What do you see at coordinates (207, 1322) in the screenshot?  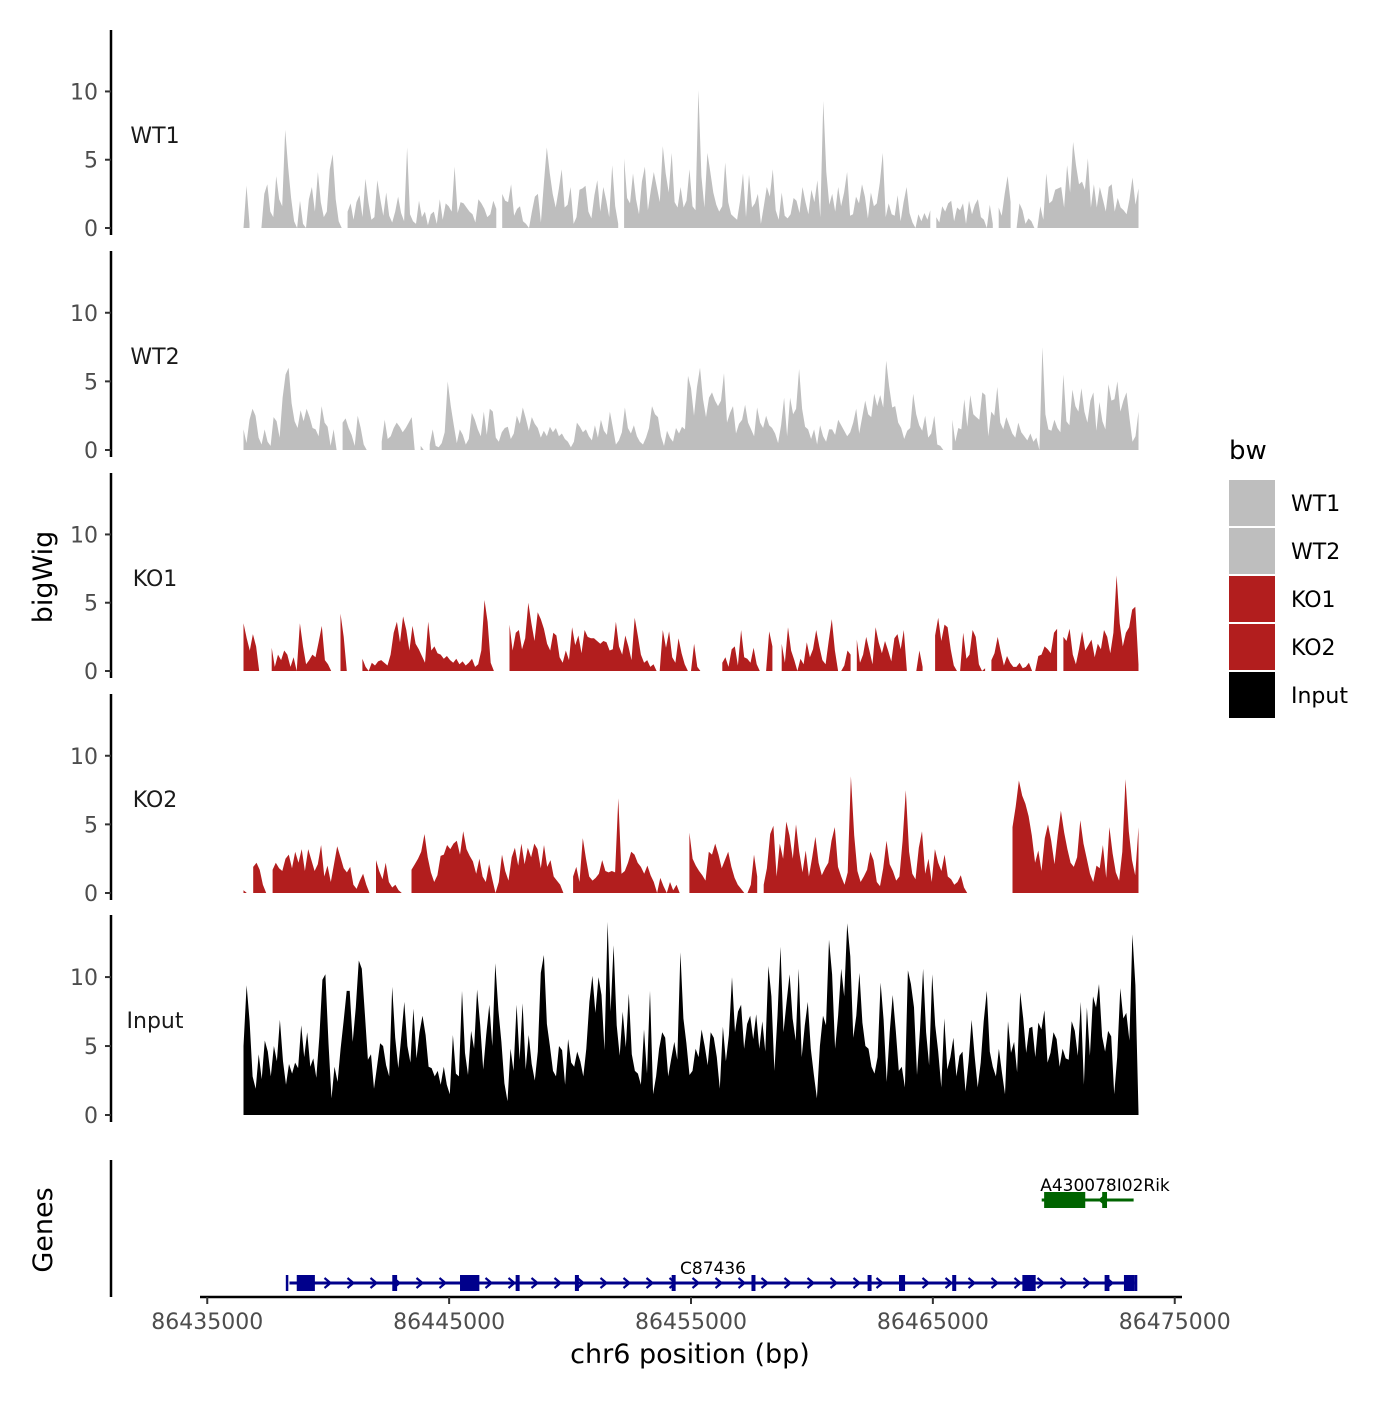 I see `x-tick-label: 86435000` at bounding box center [207, 1322].